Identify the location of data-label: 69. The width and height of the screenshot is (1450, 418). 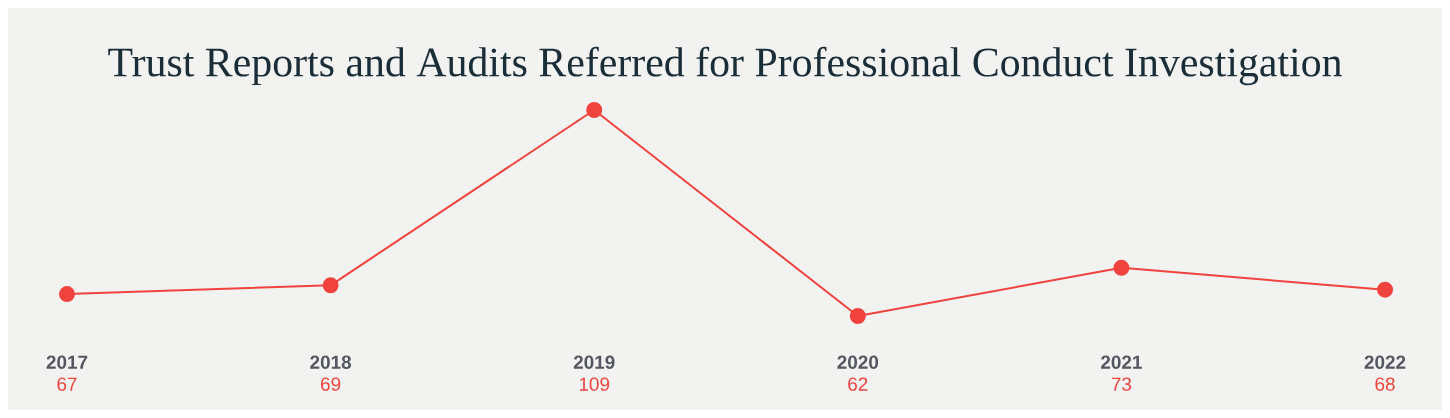
(331, 384).